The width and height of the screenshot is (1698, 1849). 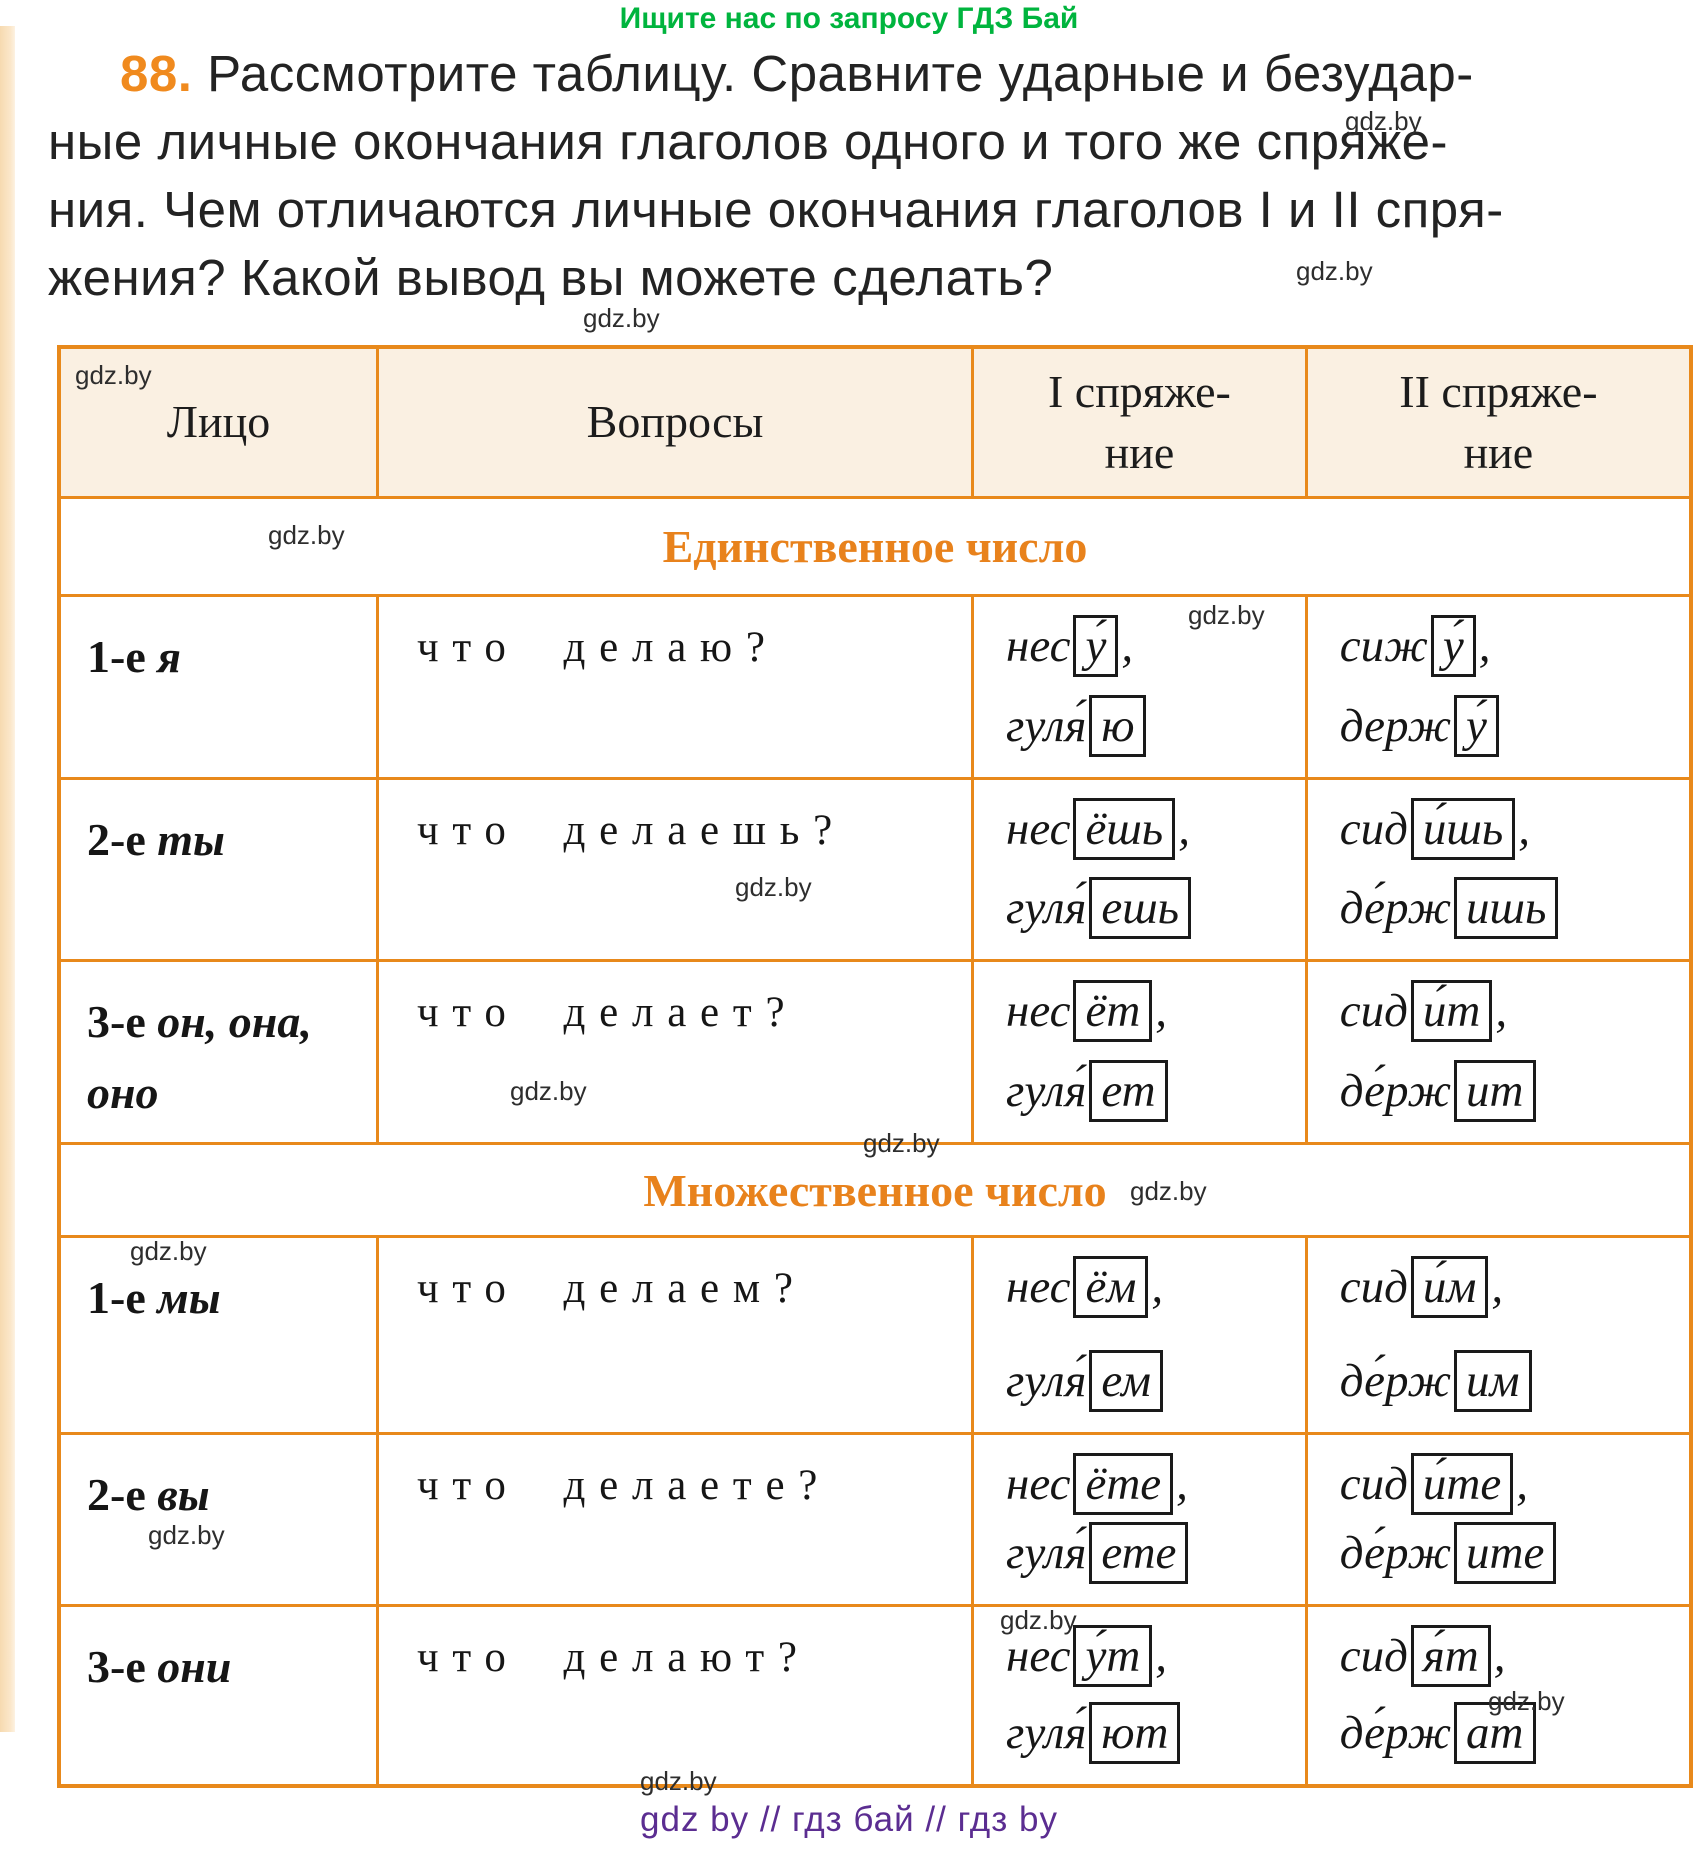 I want to click on conjugation-2-cell: сид я́т, де́рж ат, so click(x=1496, y=1695).